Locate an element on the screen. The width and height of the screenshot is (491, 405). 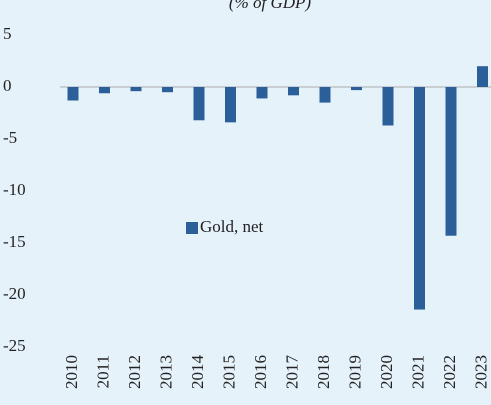
y-tick-label: -15 is located at coordinates (14, 241).